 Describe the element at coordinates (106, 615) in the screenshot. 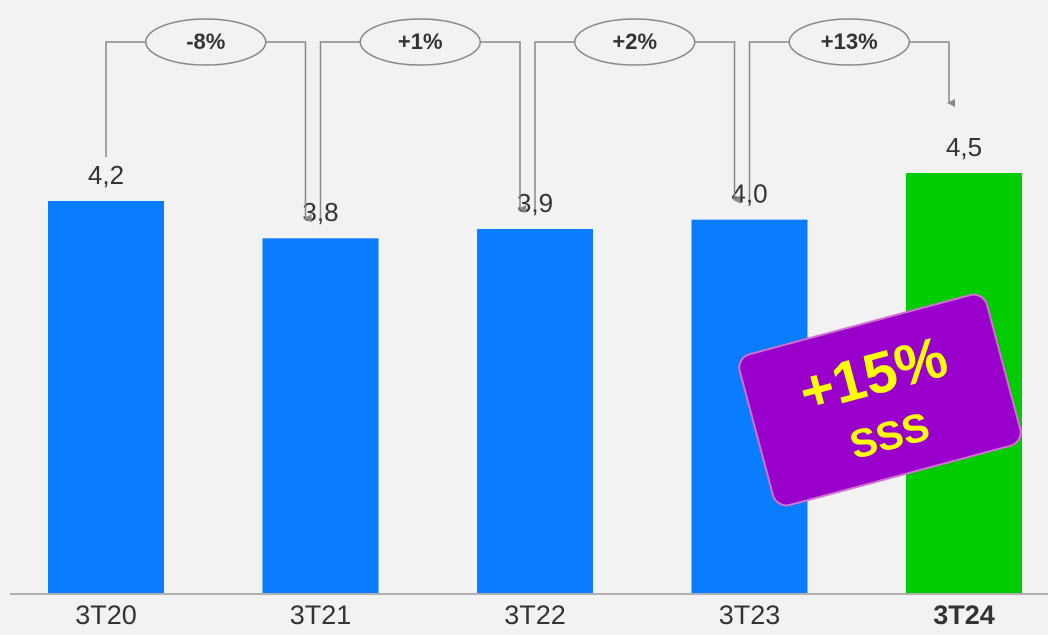

I see `x-tick-label: 3T20` at that location.